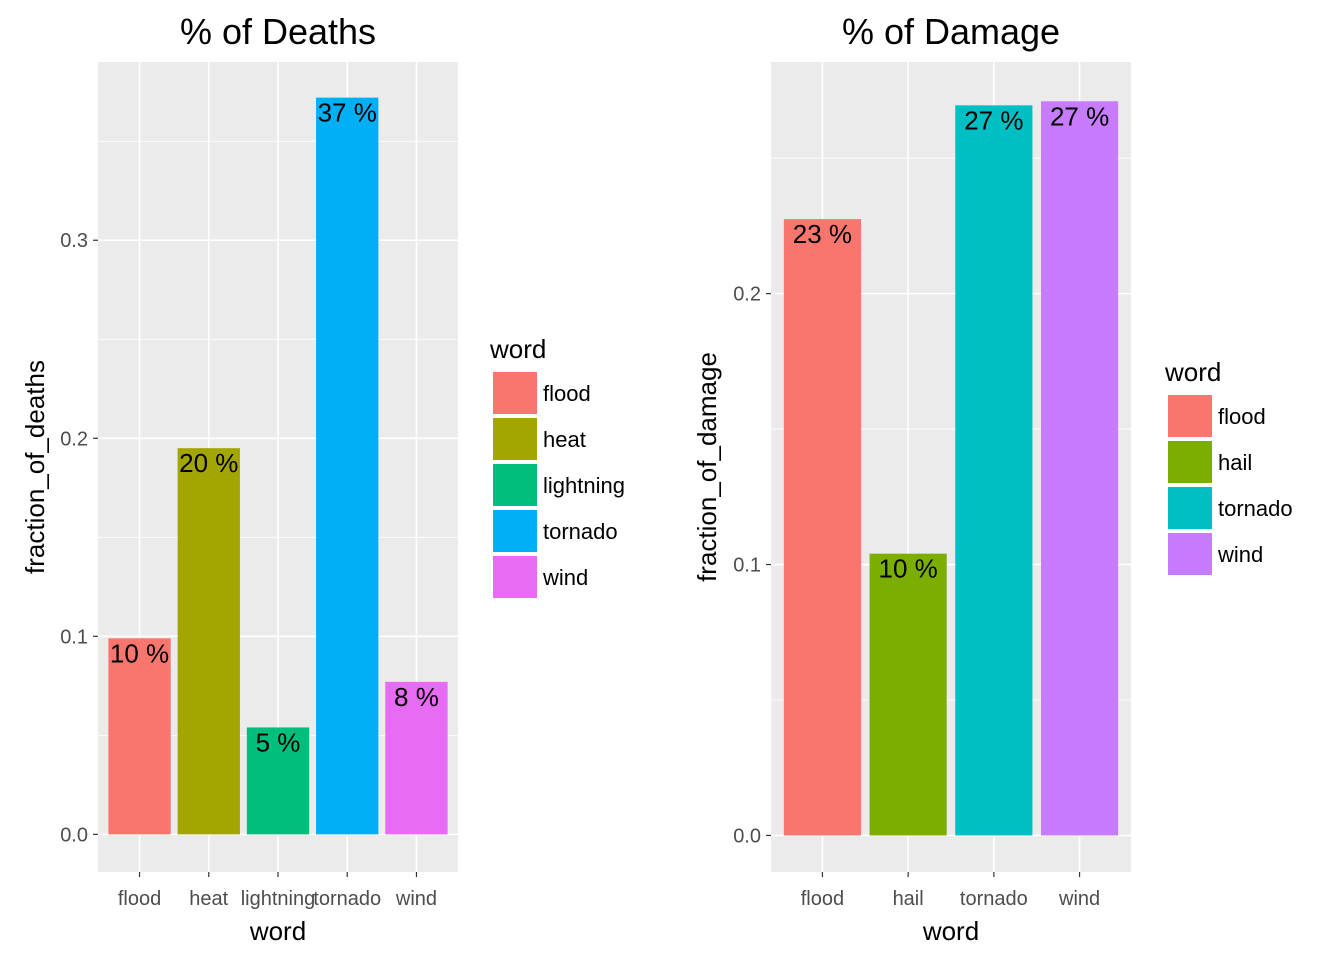 Image resolution: width=1344 pixels, height=960 pixels. Describe the element at coordinates (416, 697) in the screenshot. I see `bar-label-wind: 8 %` at that location.